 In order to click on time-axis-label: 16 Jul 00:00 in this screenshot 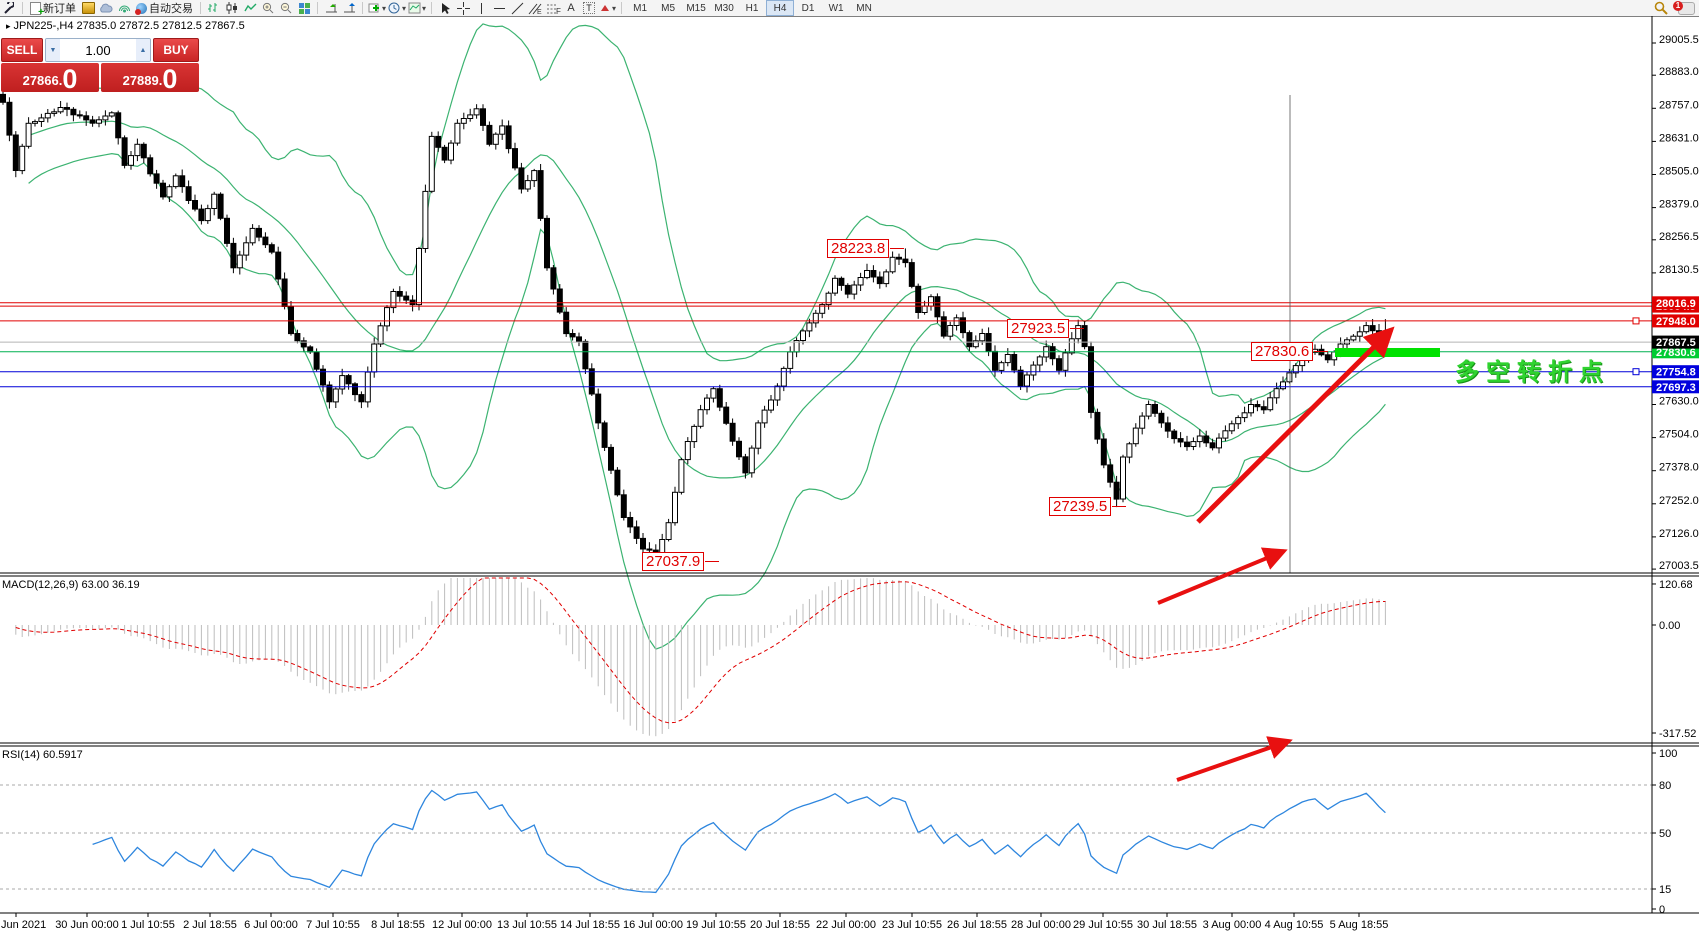, I will do `click(653, 925)`.